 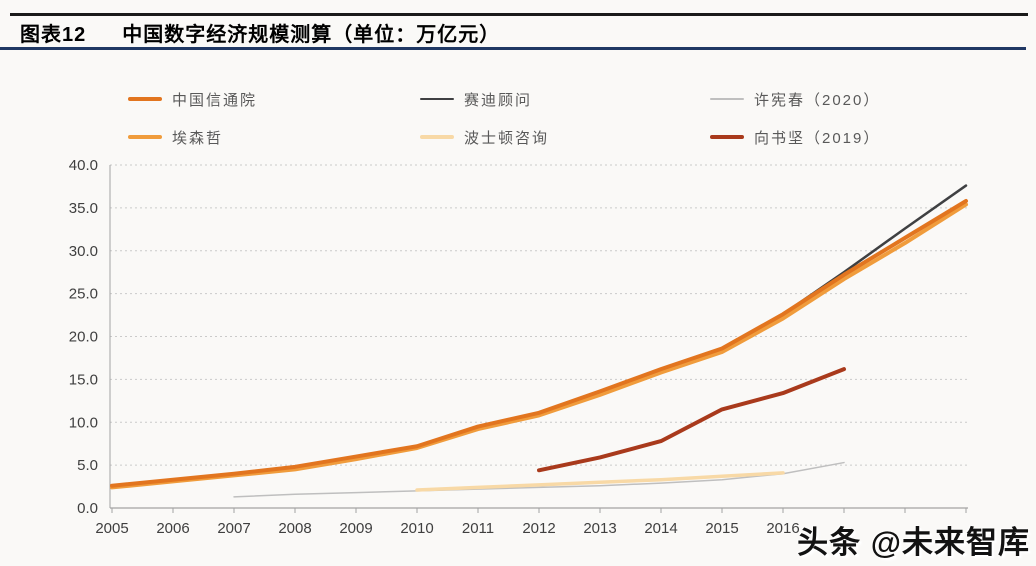 I want to click on legend-swatch-caict, so click(x=145, y=99).